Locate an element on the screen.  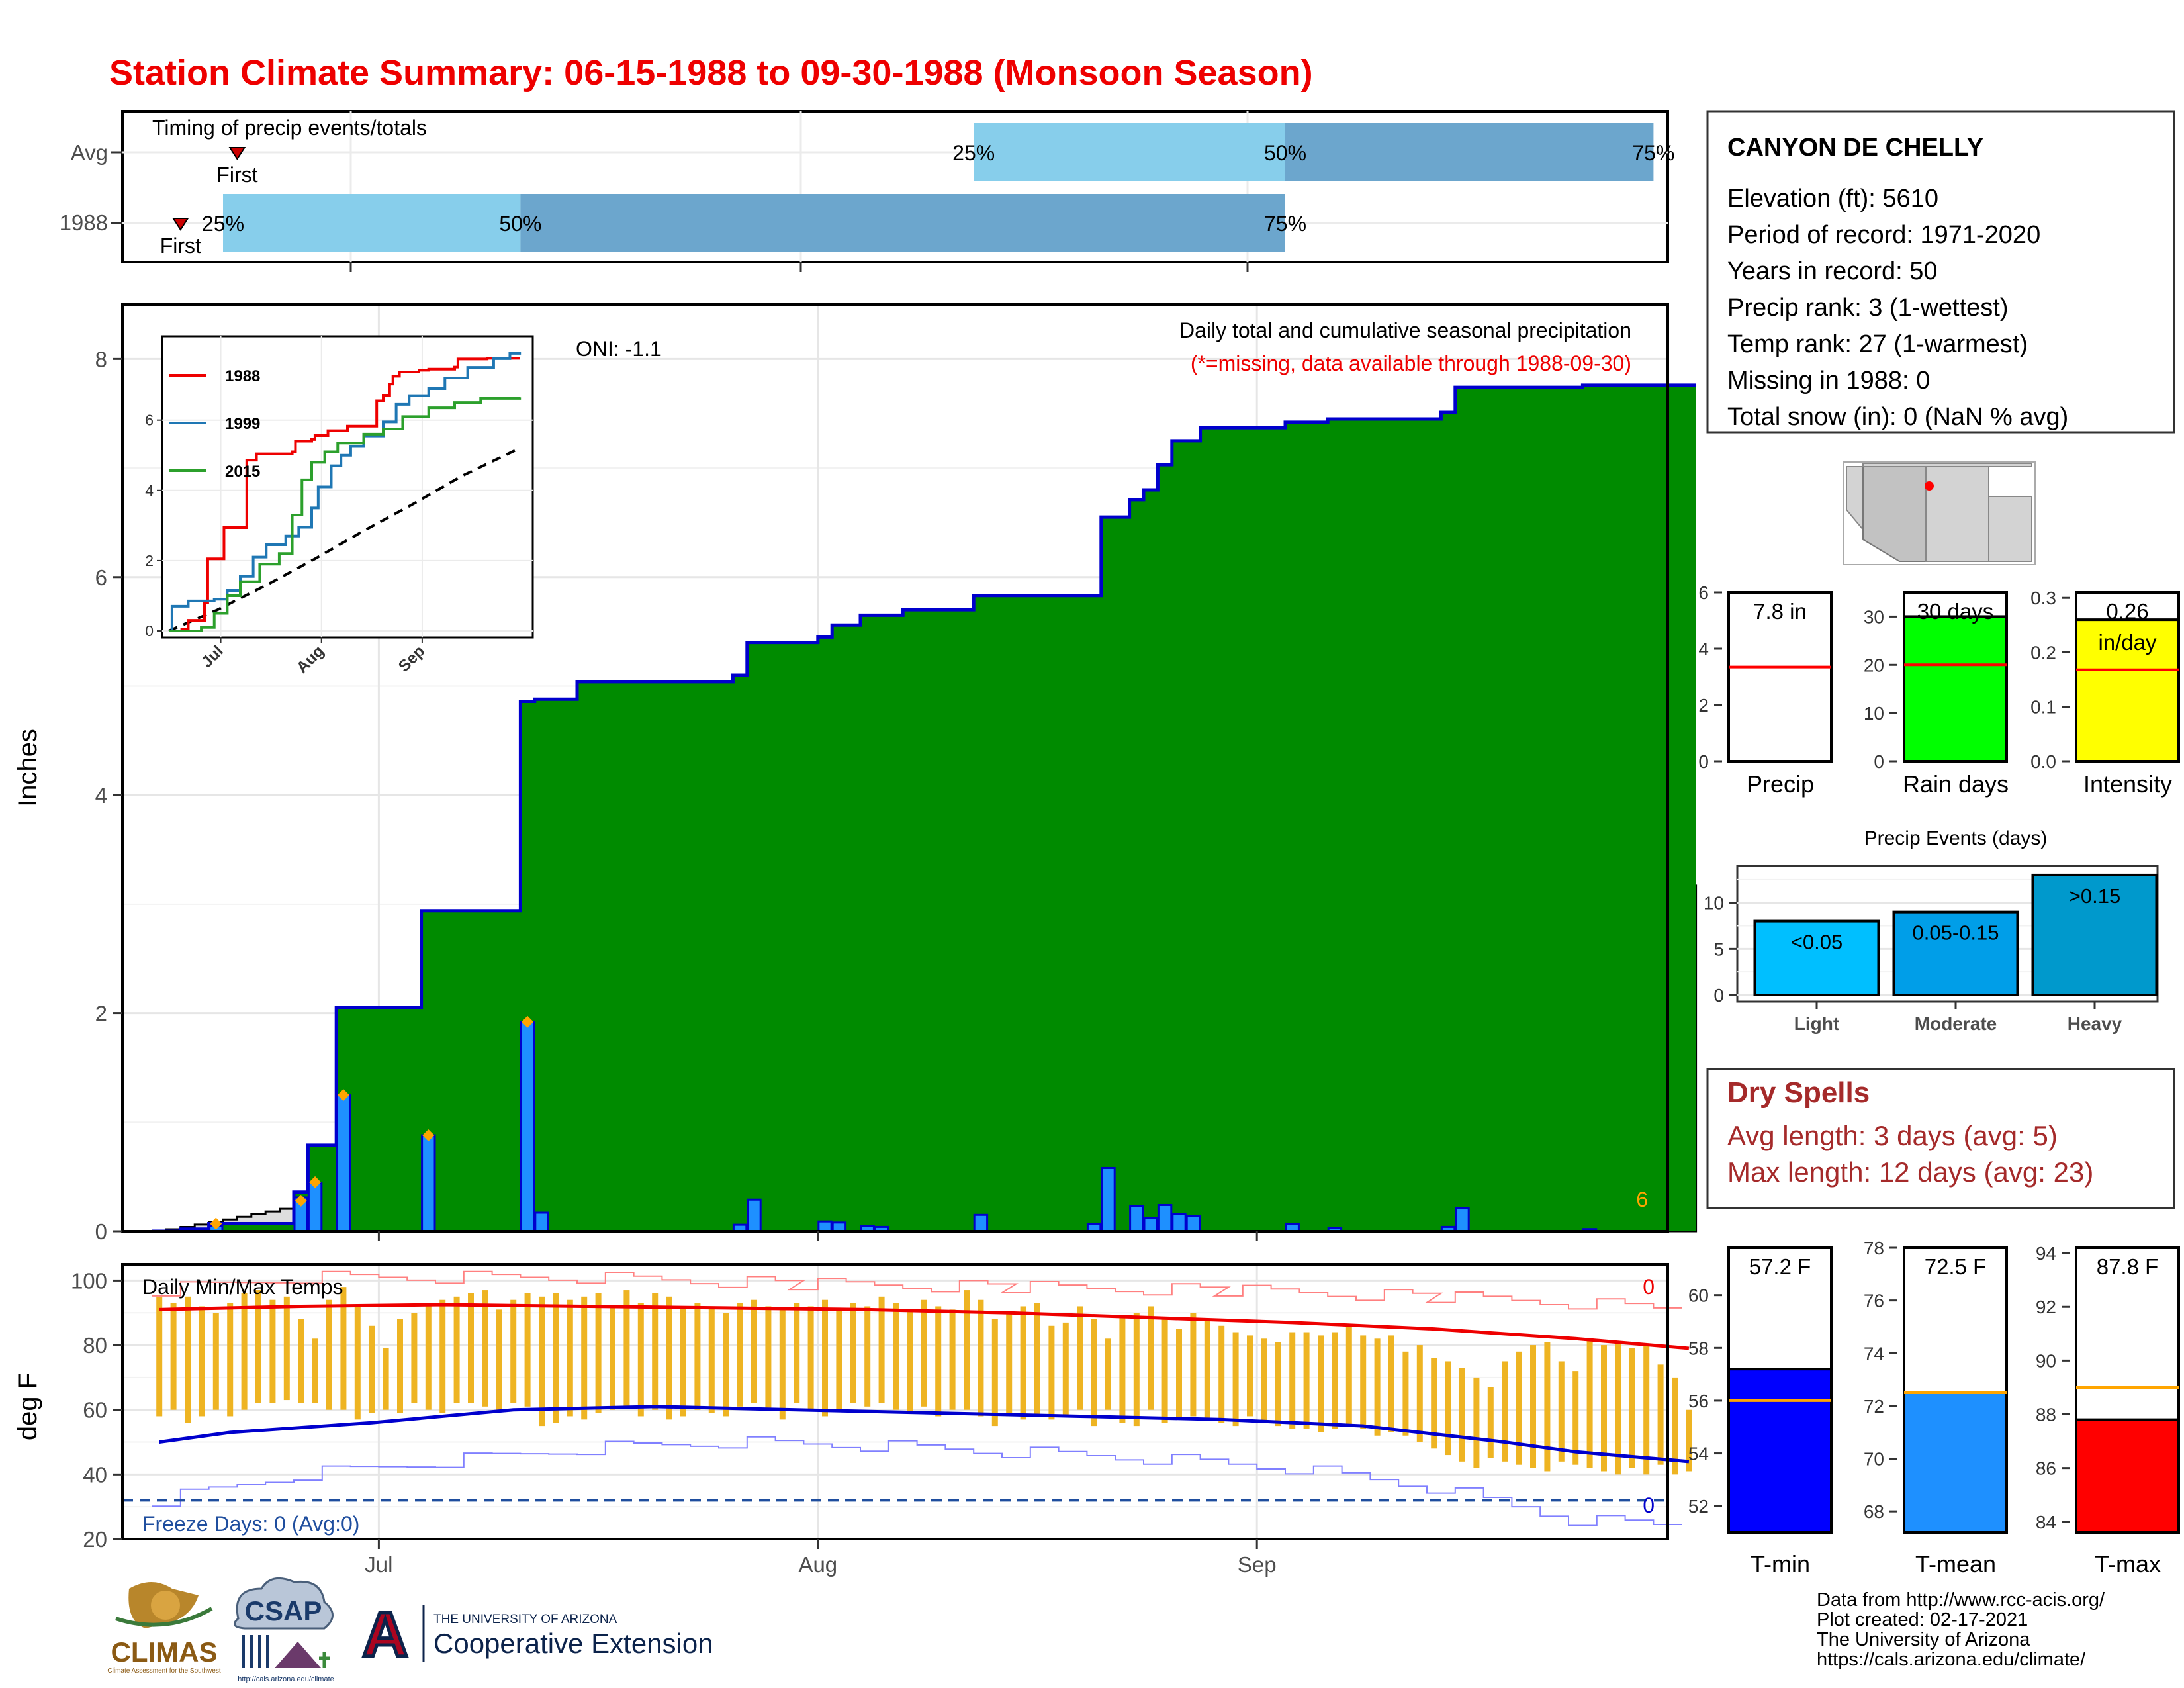
station-line: Total snow (in): 0 (NaN % avg) is located at coordinates (1897, 417).